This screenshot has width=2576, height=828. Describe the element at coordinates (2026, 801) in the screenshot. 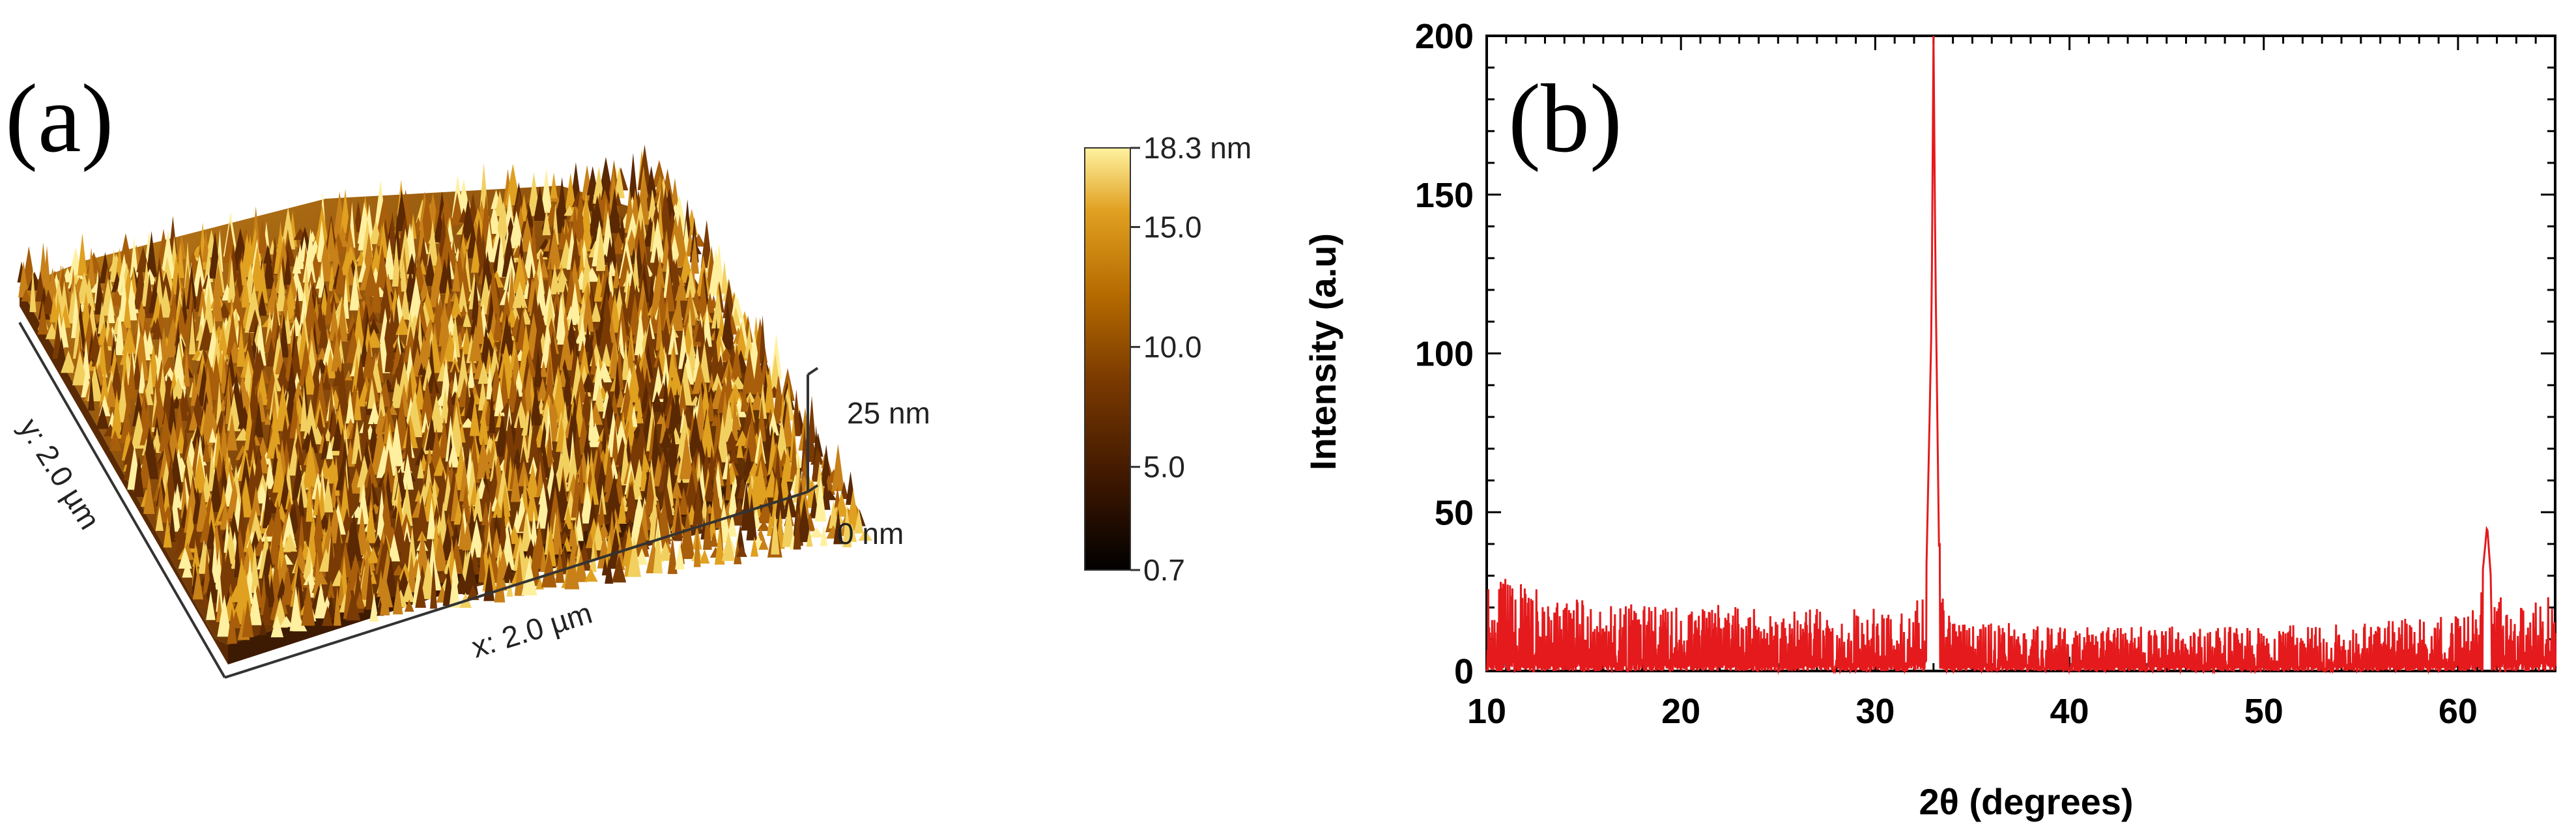

I see `x-axis-label: 2θ (degrees)` at that location.